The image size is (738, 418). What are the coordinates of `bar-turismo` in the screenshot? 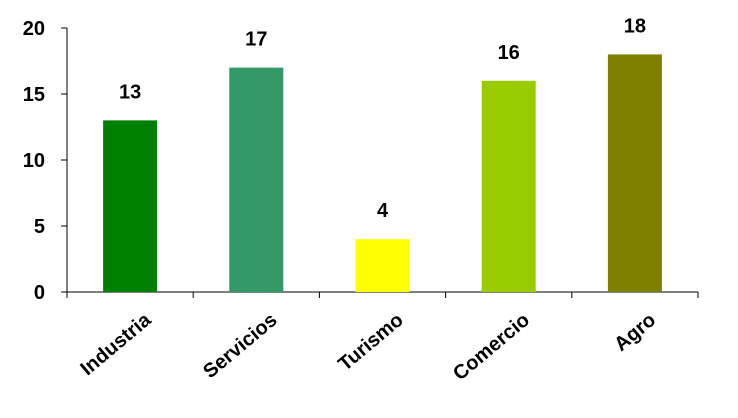 It's located at (382, 265).